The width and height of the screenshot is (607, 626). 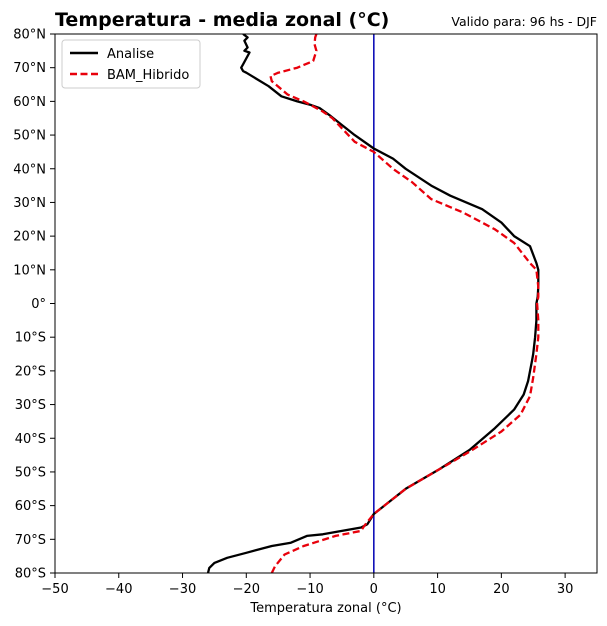 I want to click on y-tick-label: 0°, so click(x=38, y=304).